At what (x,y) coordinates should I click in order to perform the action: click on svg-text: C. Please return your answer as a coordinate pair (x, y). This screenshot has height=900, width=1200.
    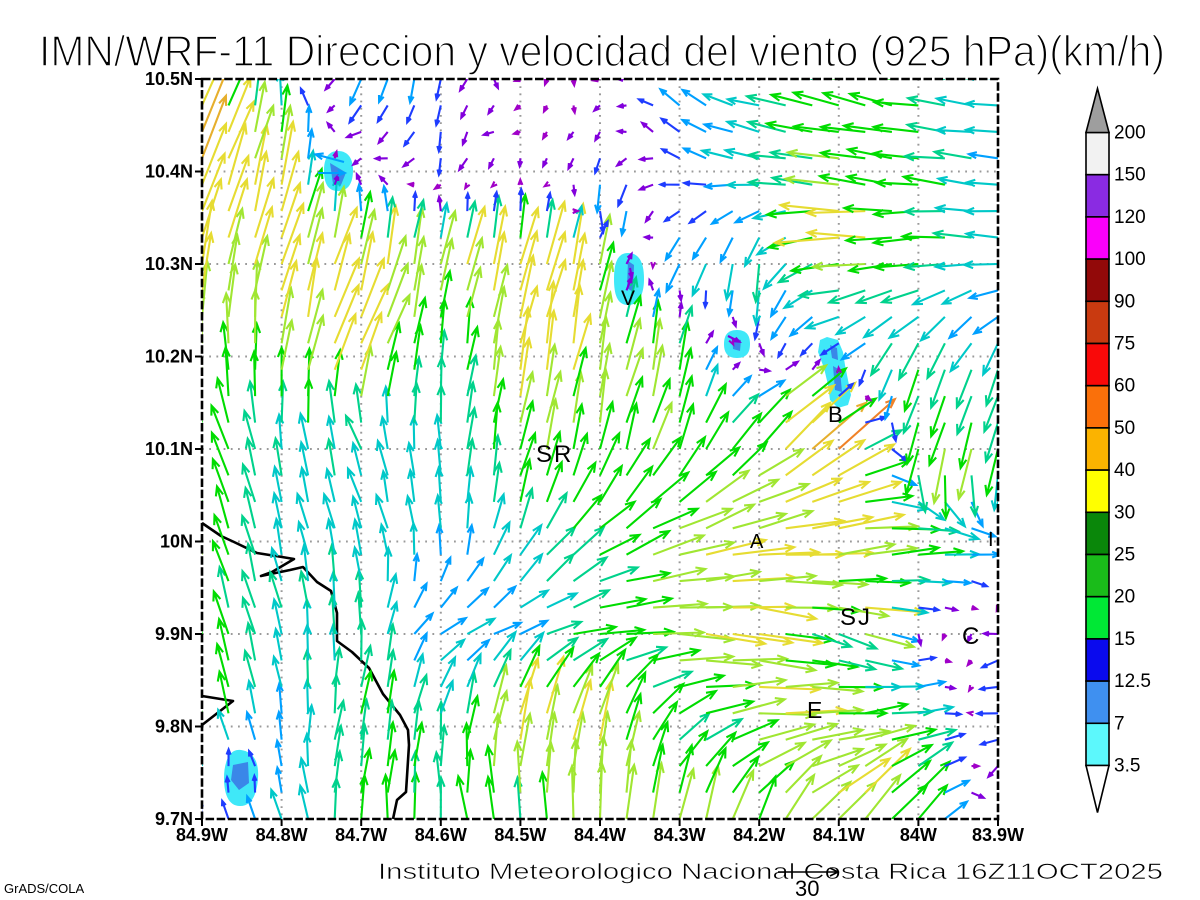
    Looking at the image, I should click on (971, 636).